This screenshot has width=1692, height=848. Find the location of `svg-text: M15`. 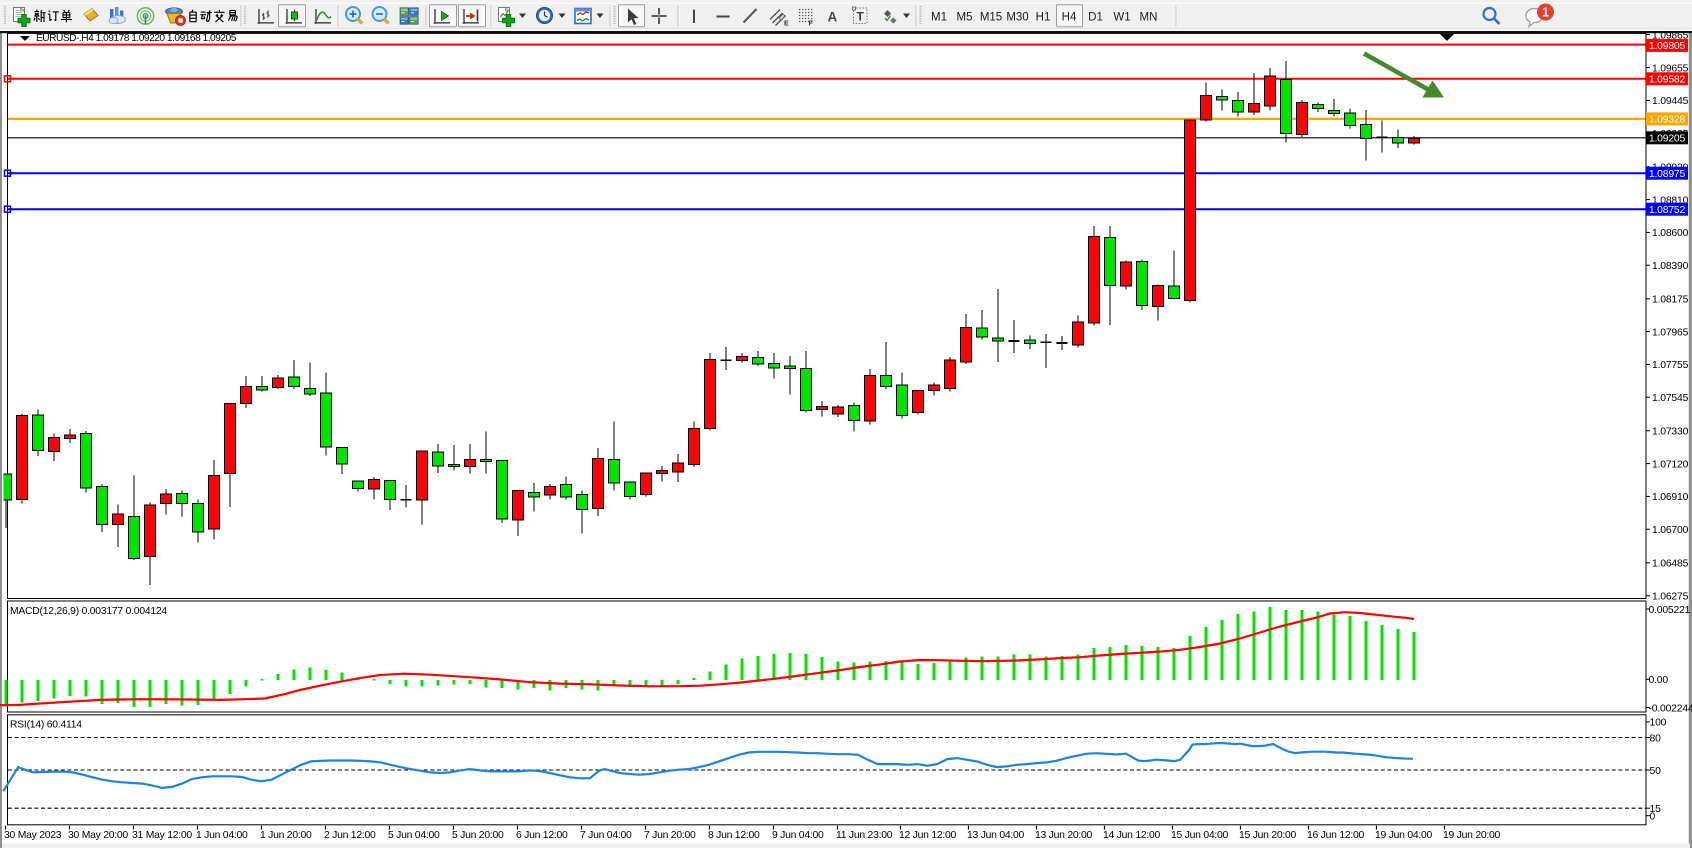

svg-text: M15 is located at coordinates (991, 18).